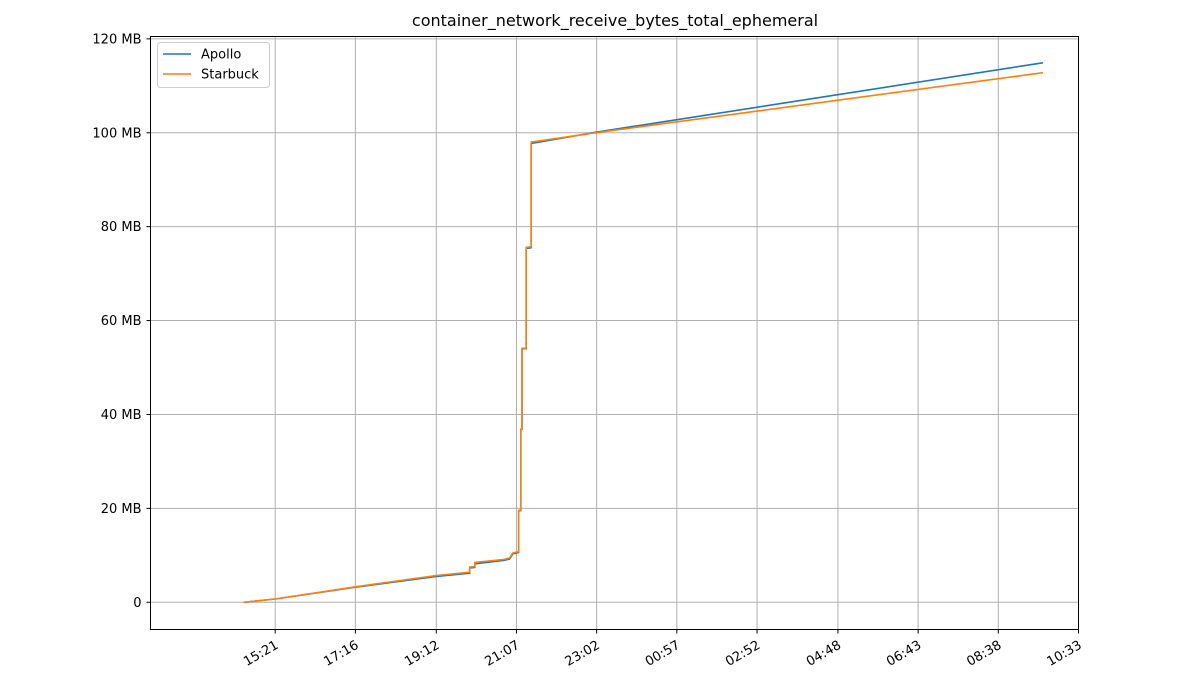 This screenshot has height=700, width=1200. I want to click on y-tick-label: 60 MB, so click(121, 321).